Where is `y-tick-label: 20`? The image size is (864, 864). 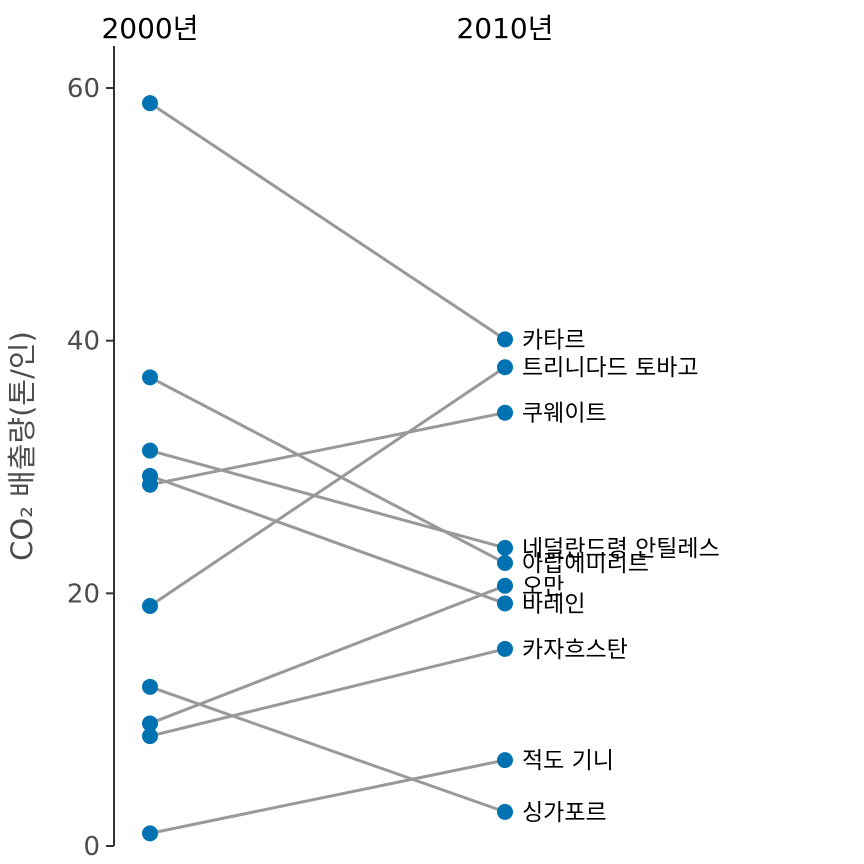
y-tick-label: 20 is located at coordinates (83, 594).